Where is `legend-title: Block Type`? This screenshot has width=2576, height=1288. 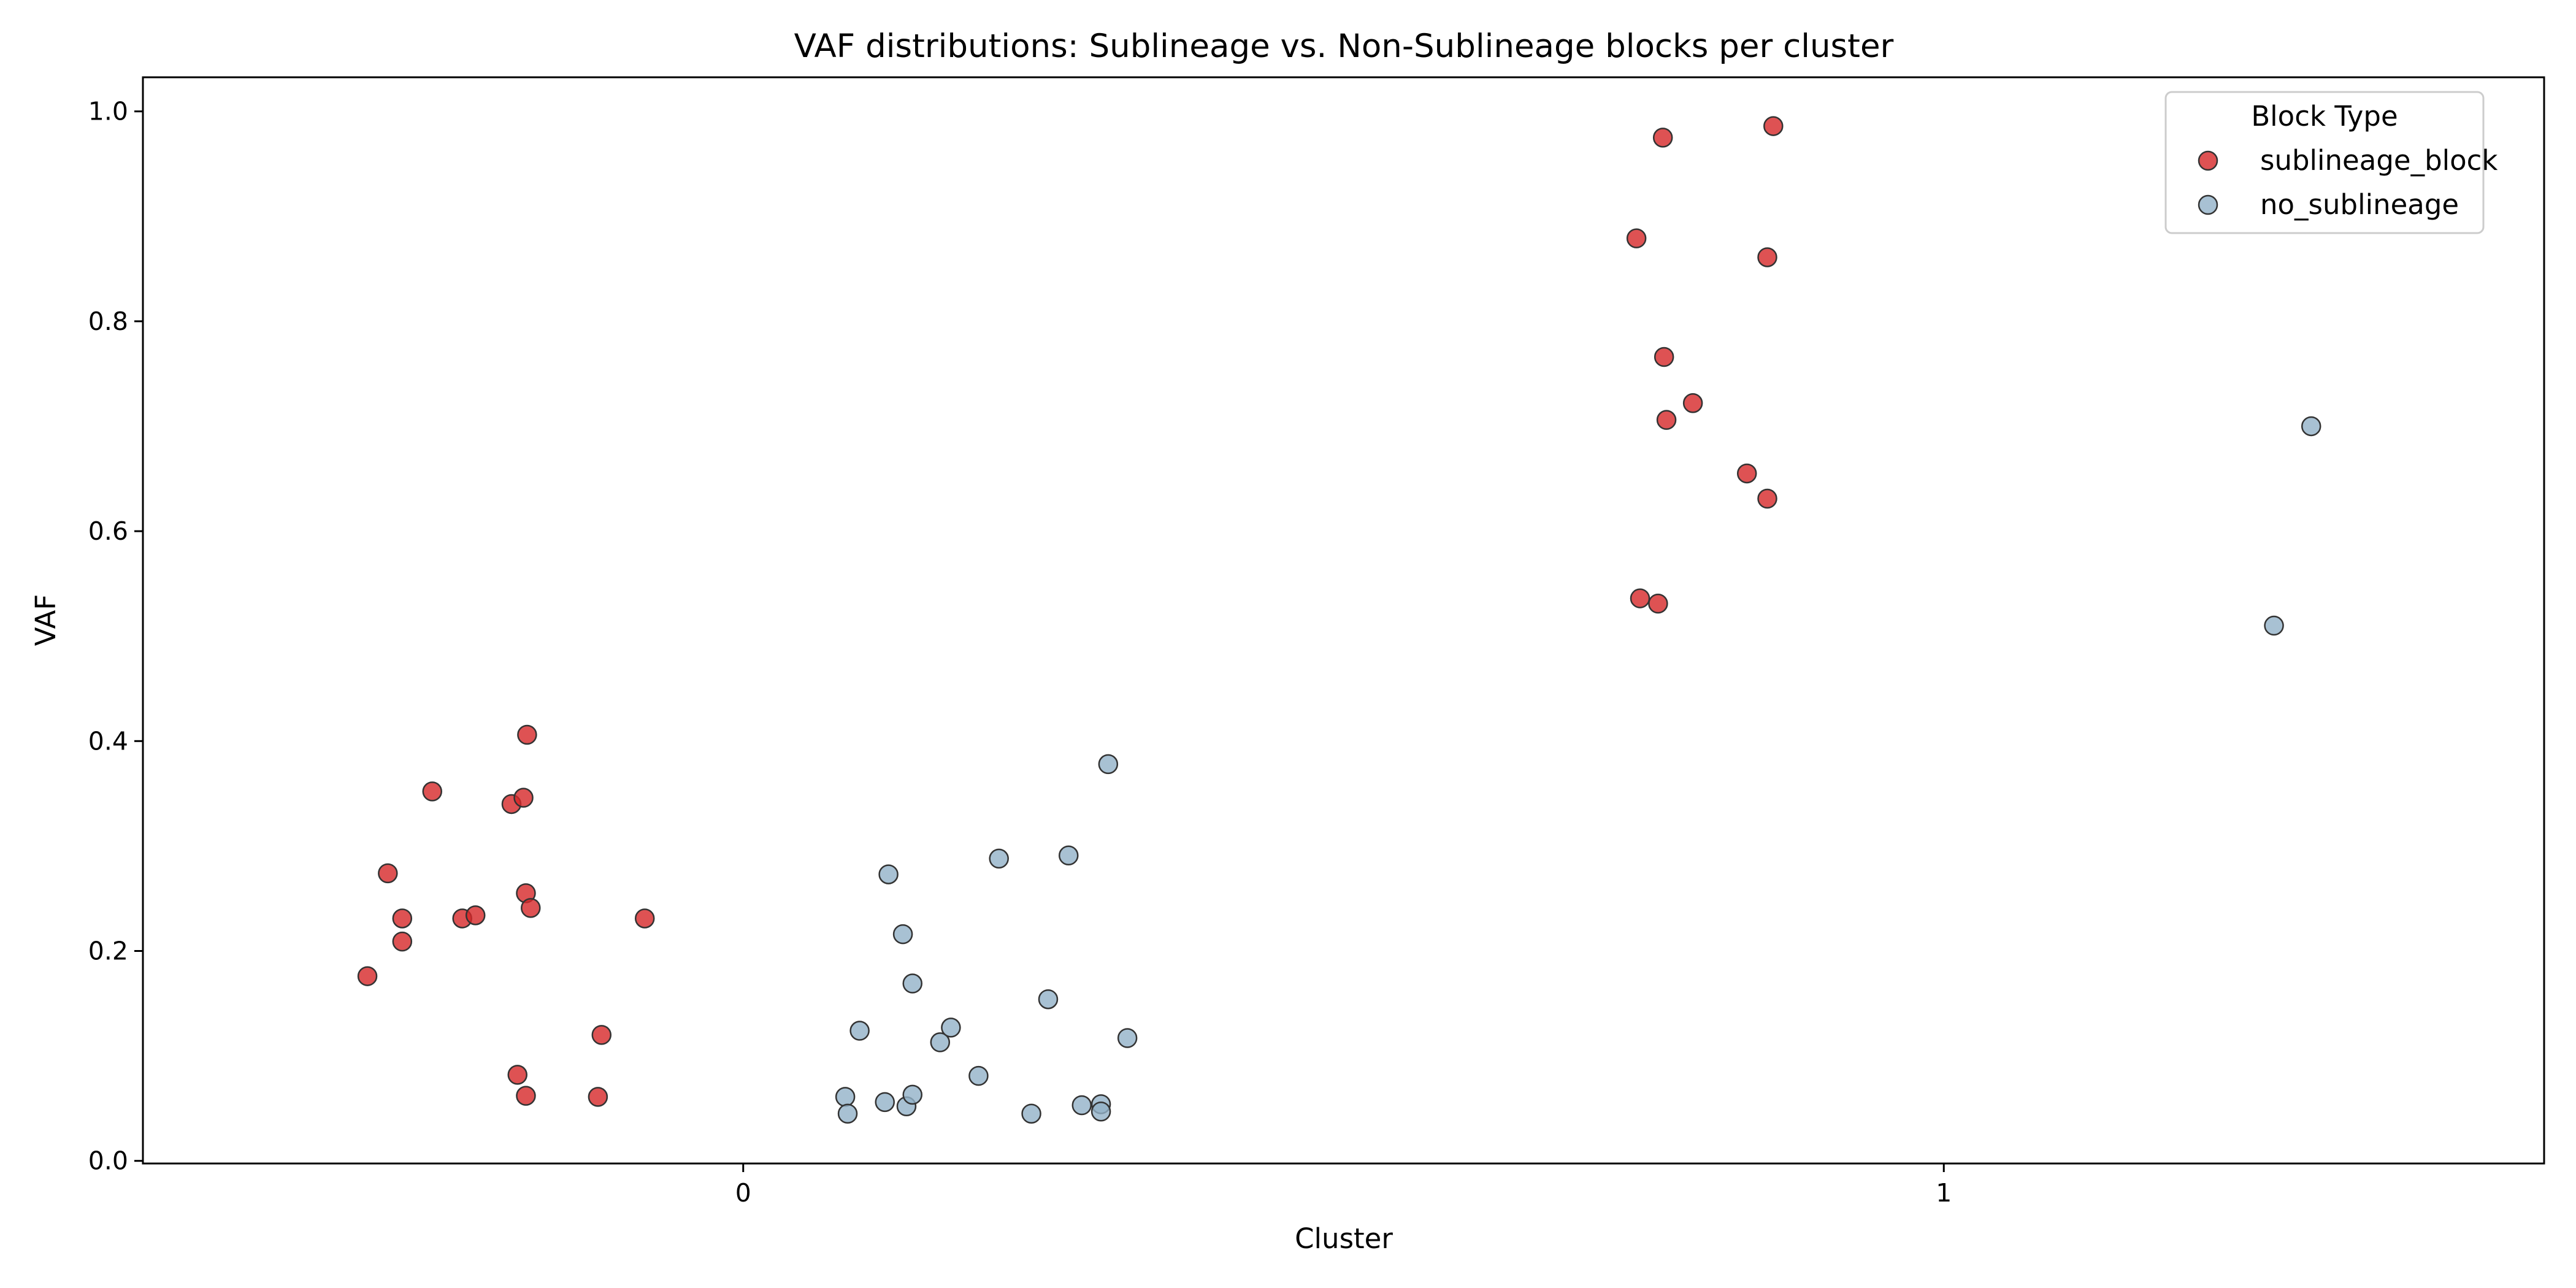
legend-title: Block Type is located at coordinates (2324, 116).